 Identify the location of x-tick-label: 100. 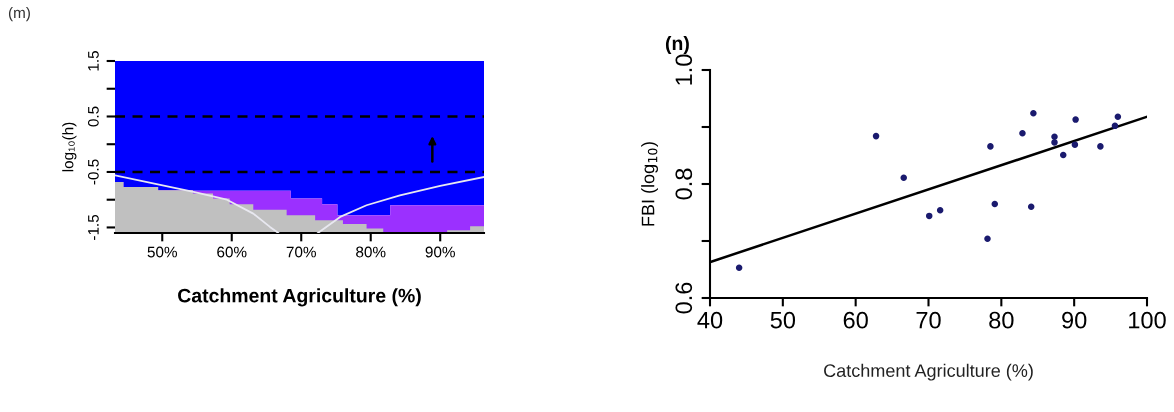
(1147, 320).